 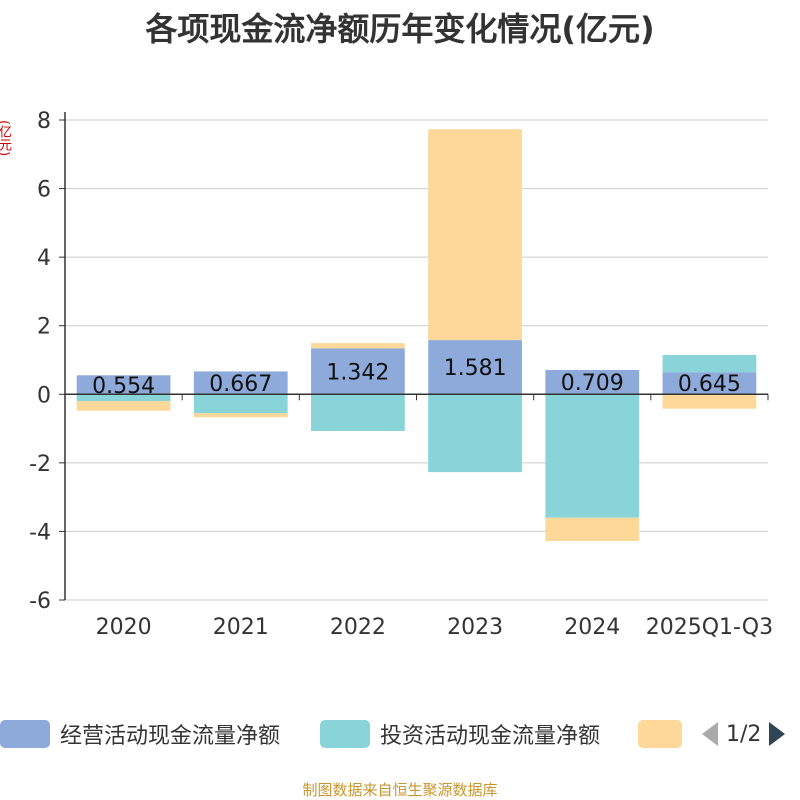 What do you see at coordinates (709, 401) in the screenshot?
I see `bar-2-2025Q1-Q3` at bounding box center [709, 401].